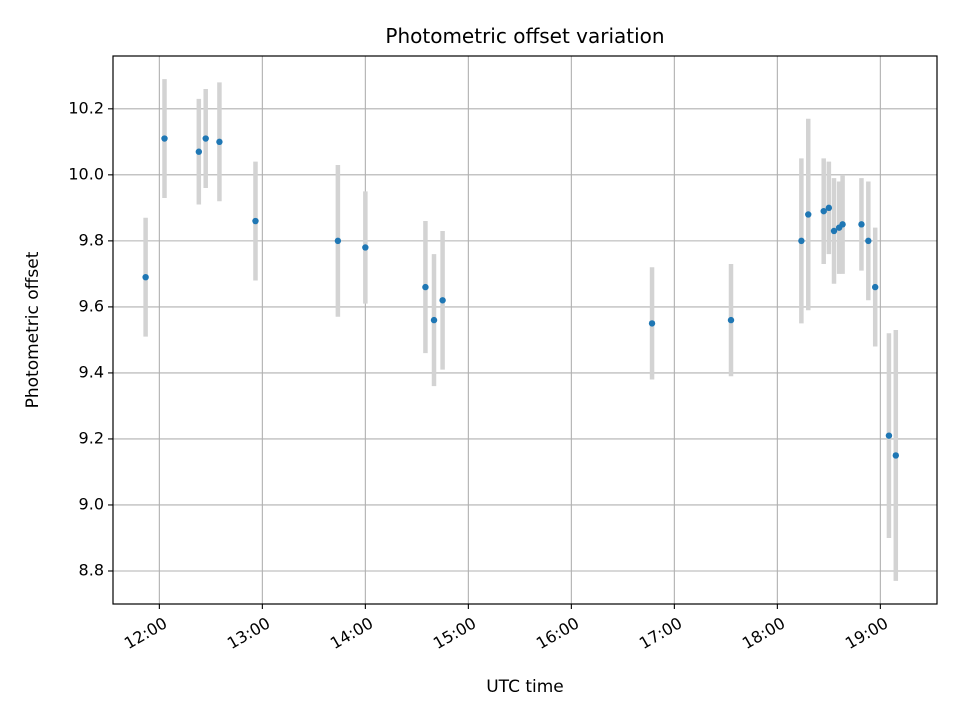 The width and height of the screenshot is (960, 720). Describe the element at coordinates (91, 371) in the screenshot. I see `y-tick-label: 9.4` at that location.